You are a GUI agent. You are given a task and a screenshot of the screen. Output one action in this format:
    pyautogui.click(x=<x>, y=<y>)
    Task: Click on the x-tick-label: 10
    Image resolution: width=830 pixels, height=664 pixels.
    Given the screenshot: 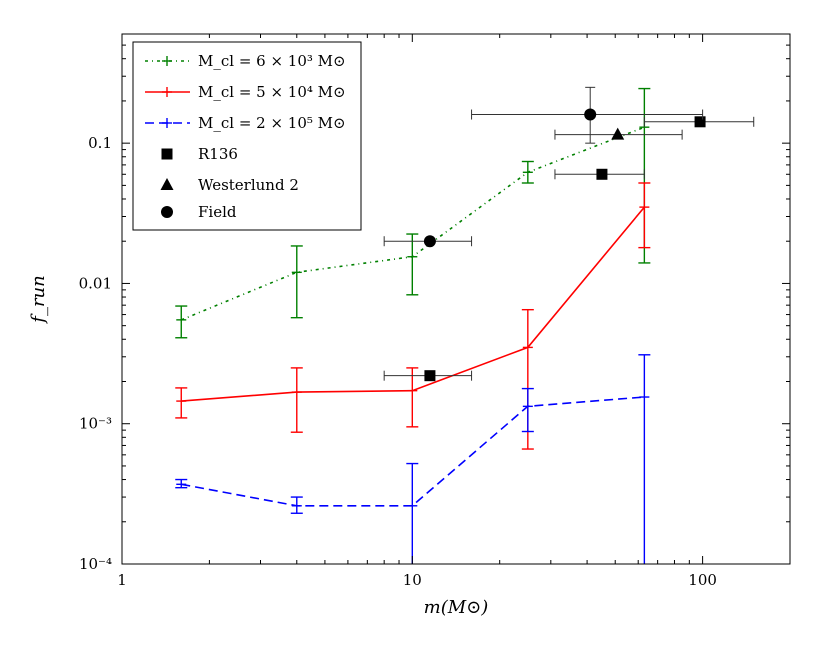 What is the action you would take?
    pyautogui.click(x=412, y=580)
    